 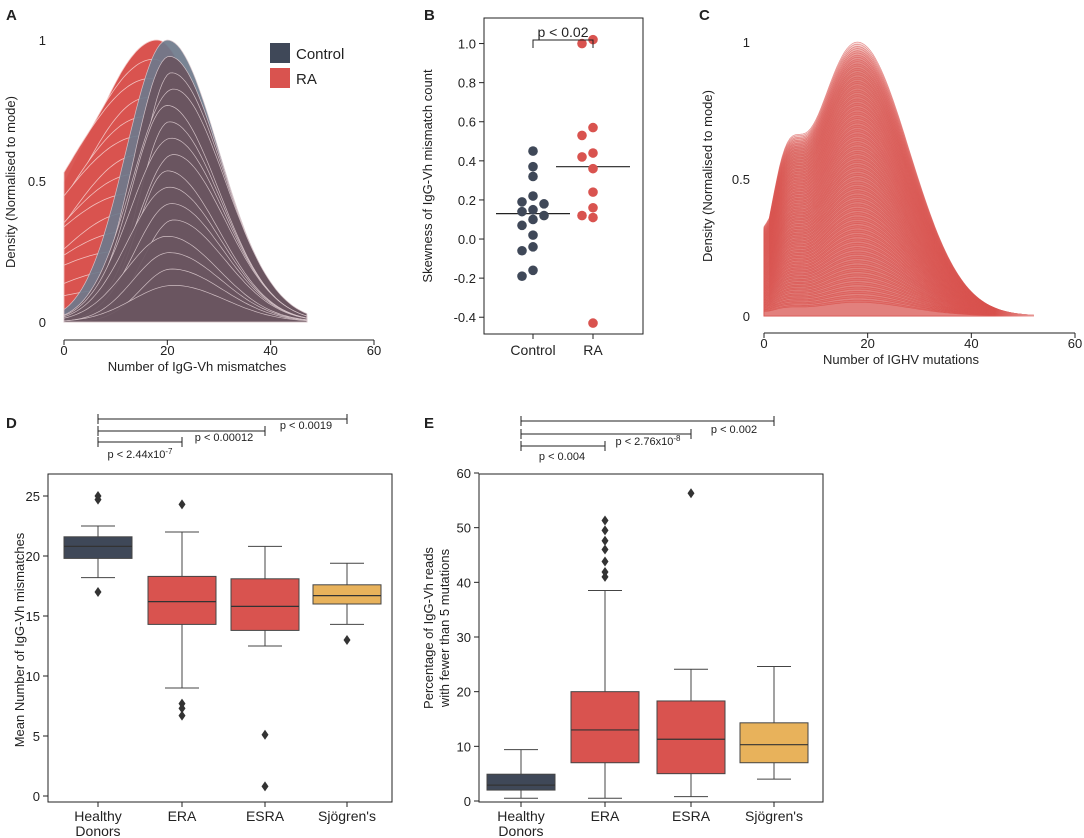 What do you see at coordinates (19, 639) in the screenshot?
I see `panel-d-y-label: Mean Number of IgG-Vh mismatches` at bounding box center [19, 639].